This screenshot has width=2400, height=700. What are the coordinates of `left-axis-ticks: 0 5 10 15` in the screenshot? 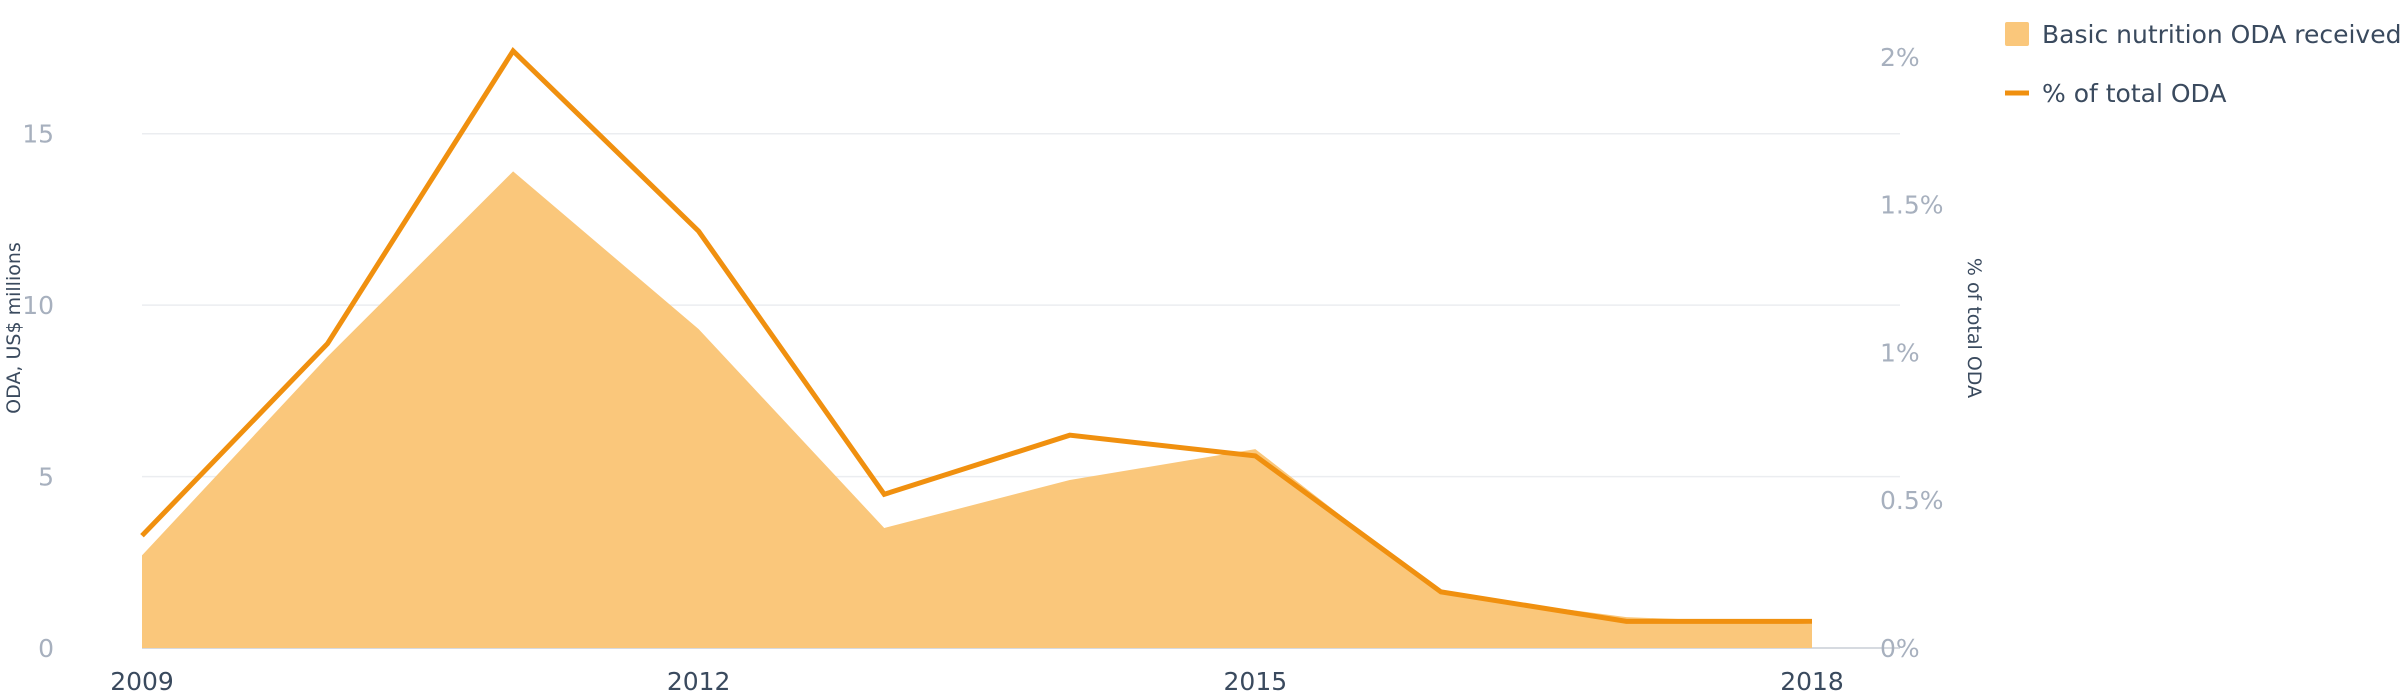 It's located at (38, 391).